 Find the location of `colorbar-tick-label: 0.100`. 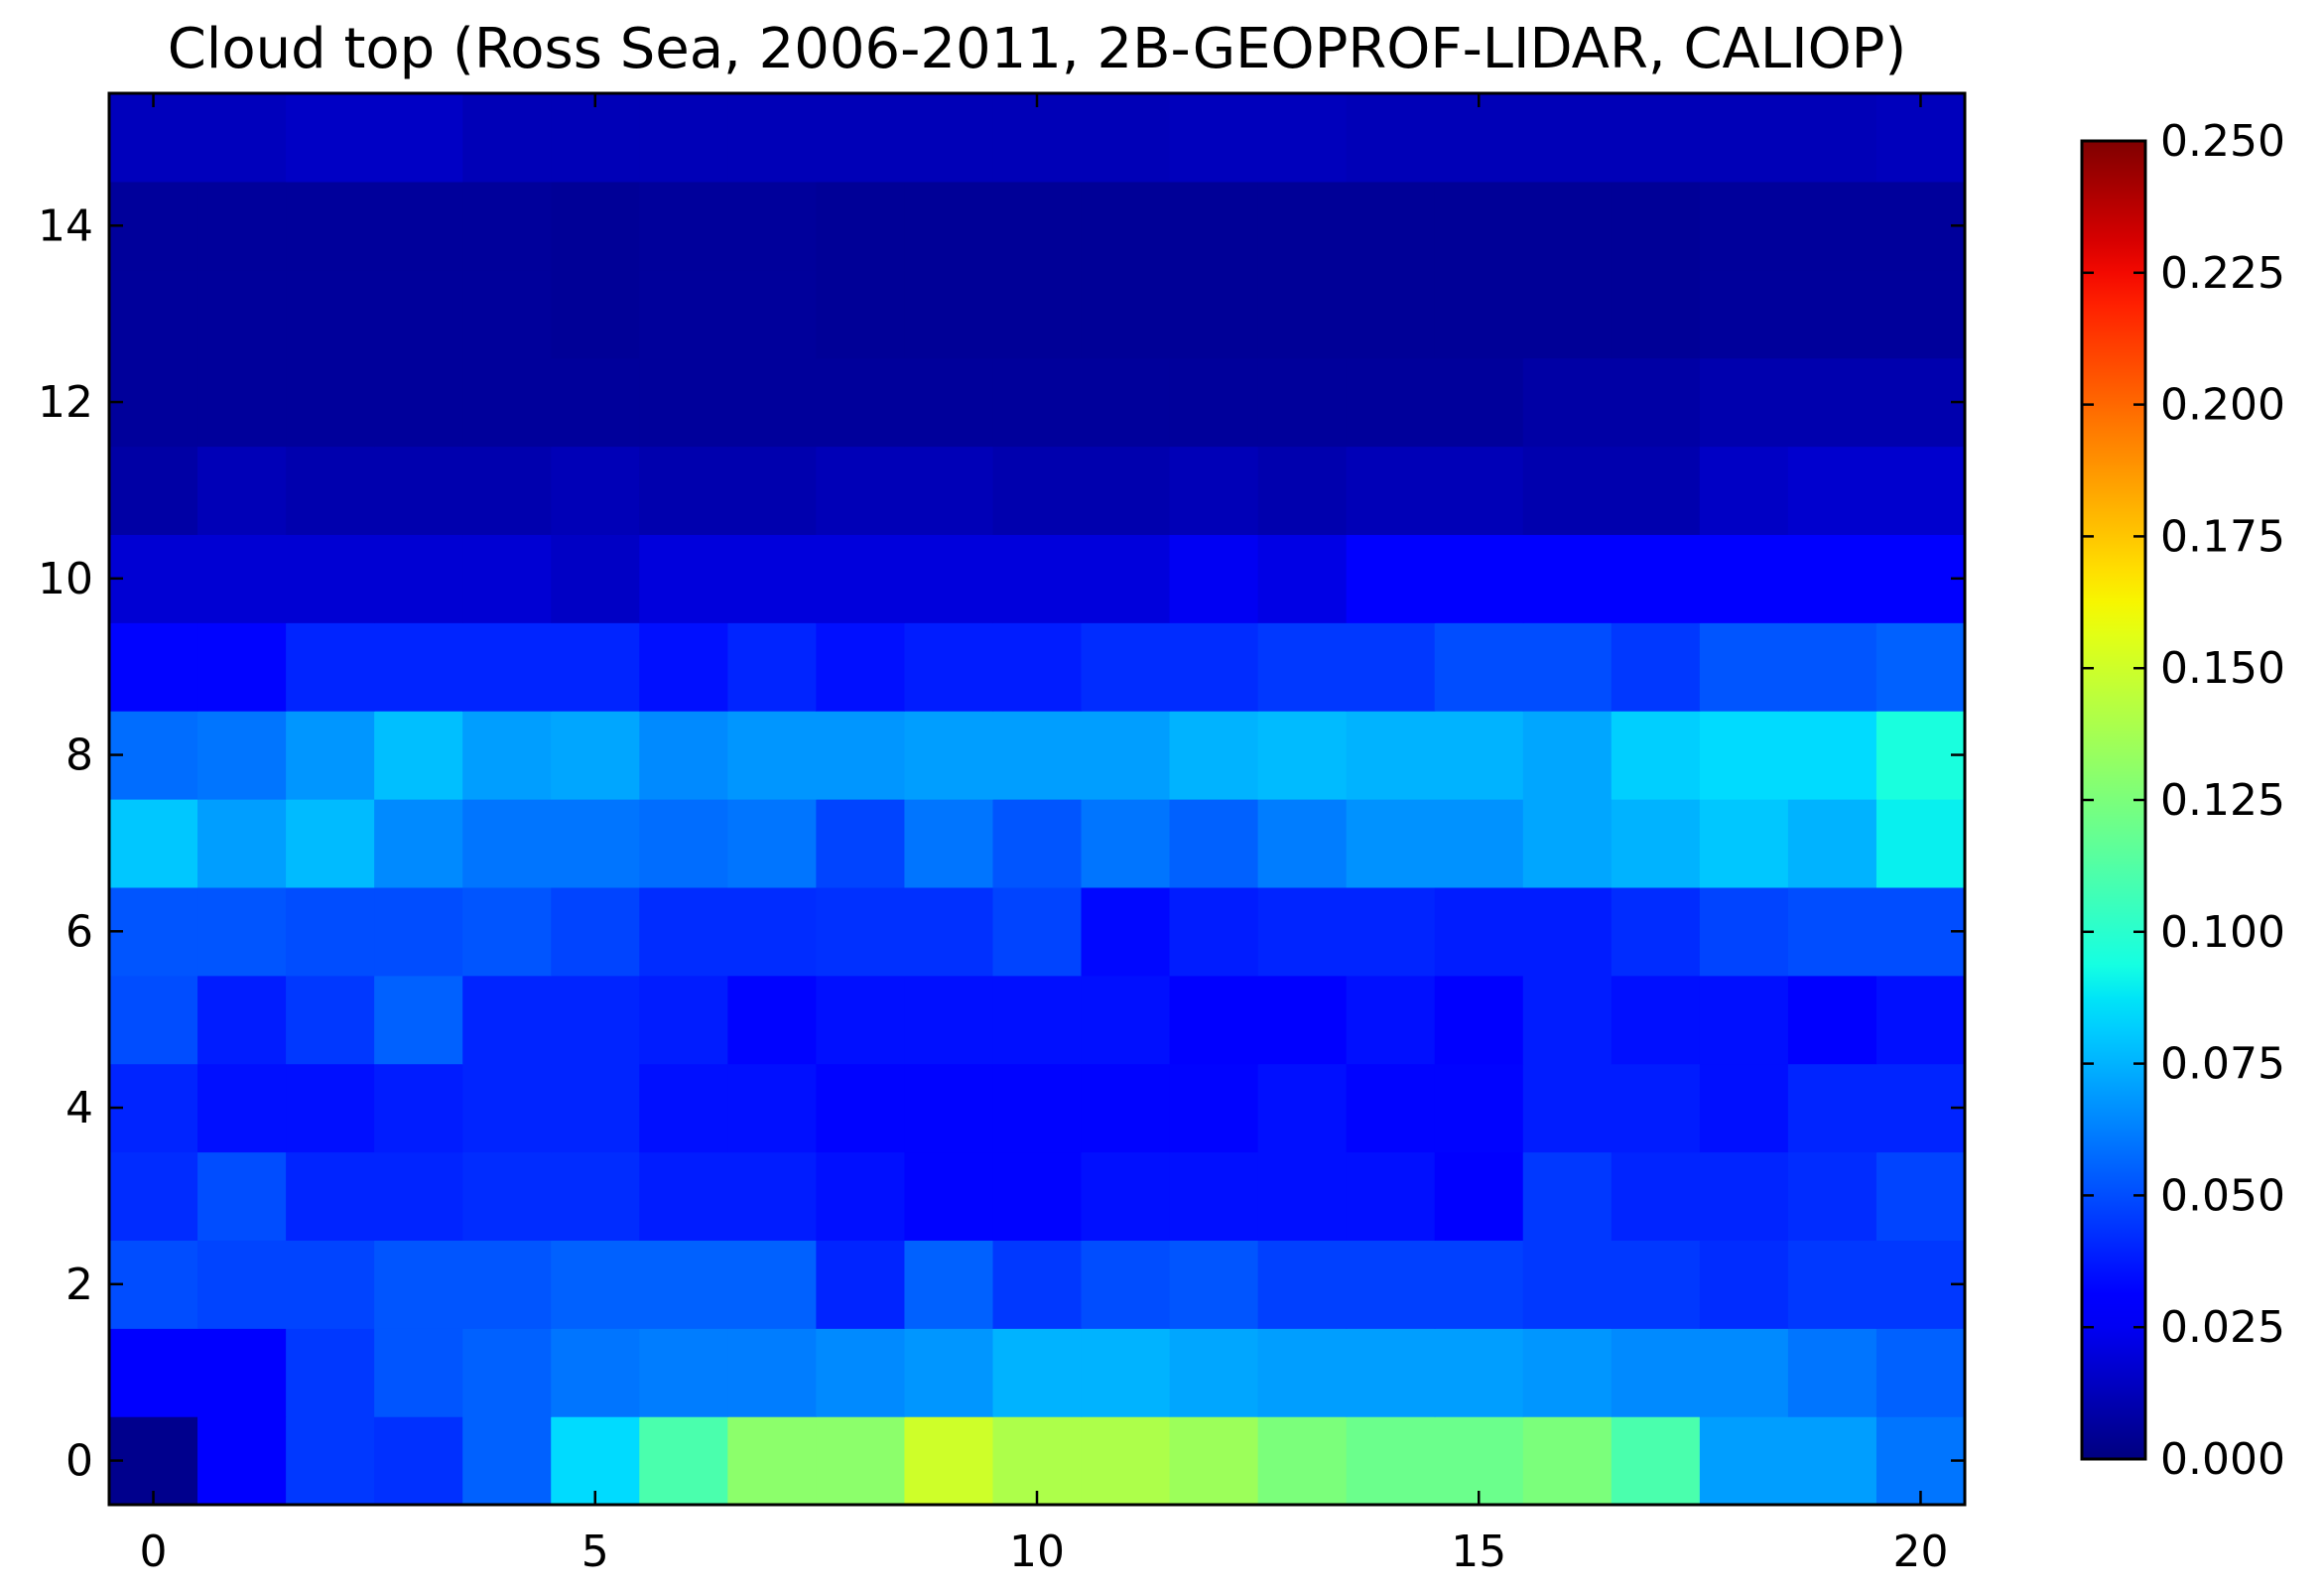

colorbar-tick-label: 0.100 is located at coordinates (2222, 932).